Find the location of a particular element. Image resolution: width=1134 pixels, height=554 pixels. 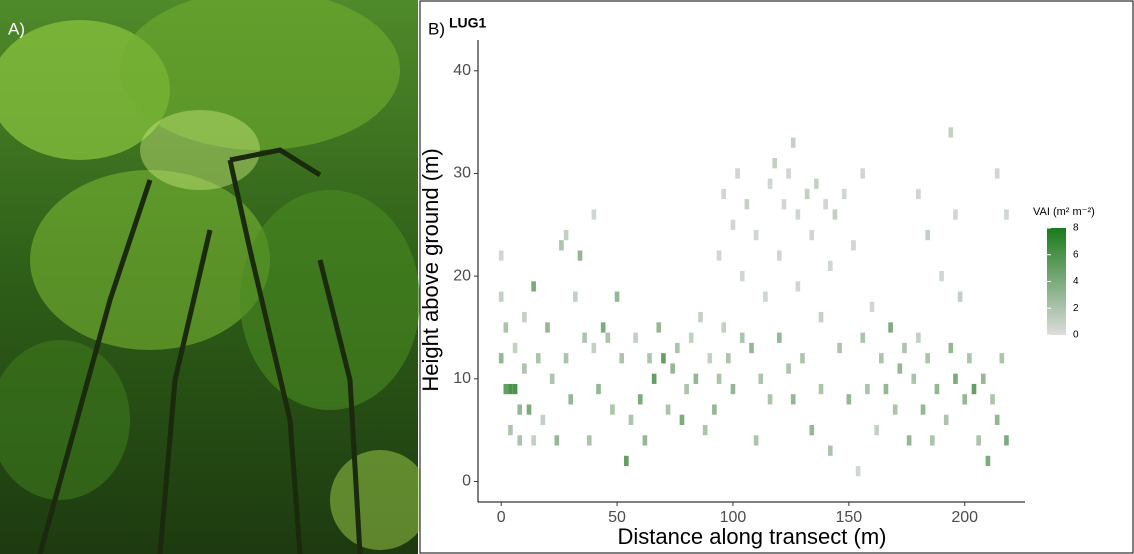

x-tick-label: 50 is located at coordinates (617, 517).